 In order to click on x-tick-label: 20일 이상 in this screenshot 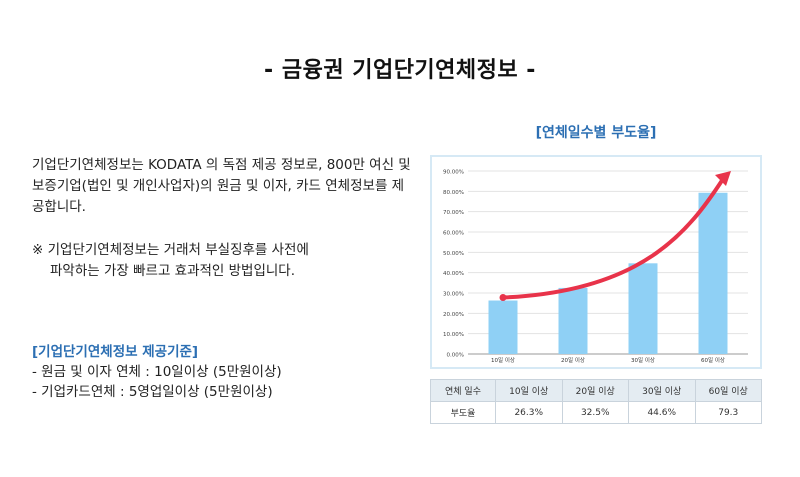, I will do `click(573, 360)`.